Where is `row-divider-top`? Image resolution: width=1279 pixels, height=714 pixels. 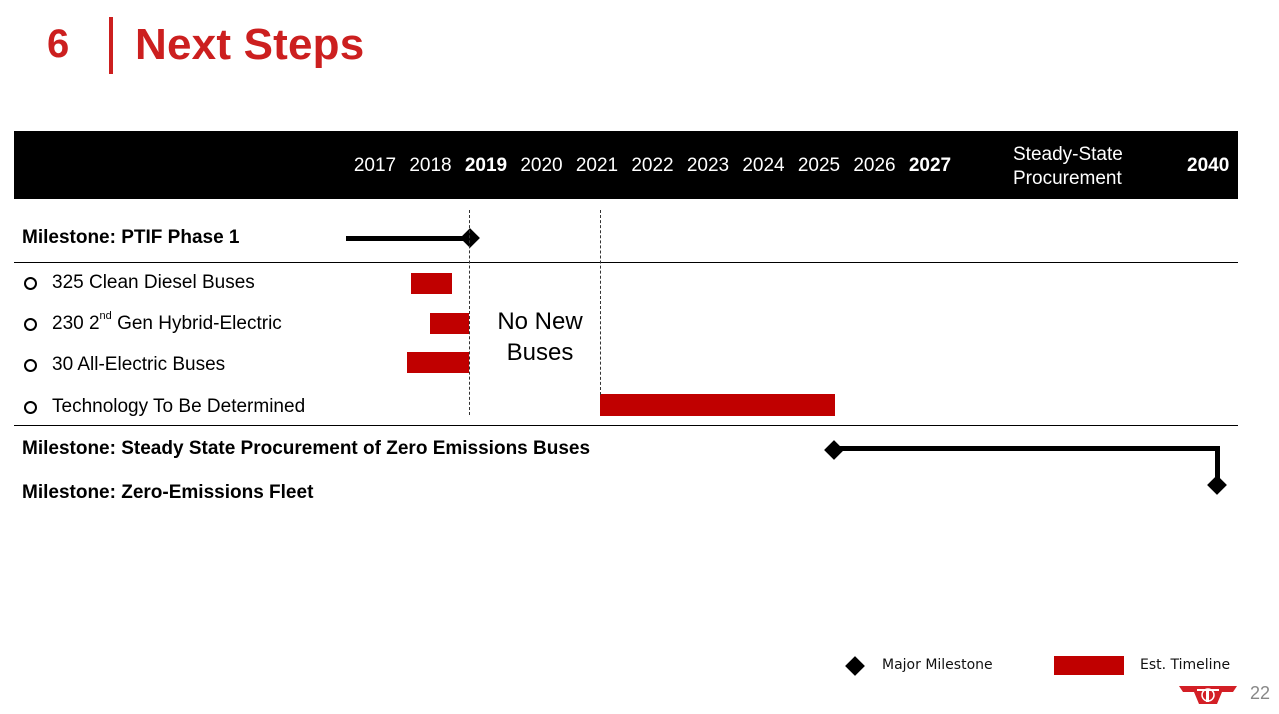
row-divider-top is located at coordinates (626, 262).